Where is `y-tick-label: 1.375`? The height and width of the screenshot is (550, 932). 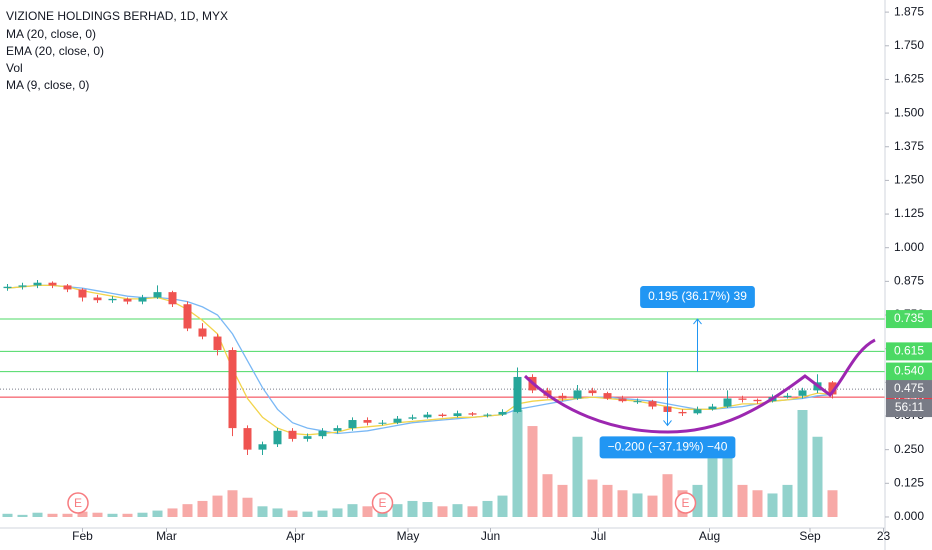
y-tick-label: 1.375 is located at coordinates (909, 146).